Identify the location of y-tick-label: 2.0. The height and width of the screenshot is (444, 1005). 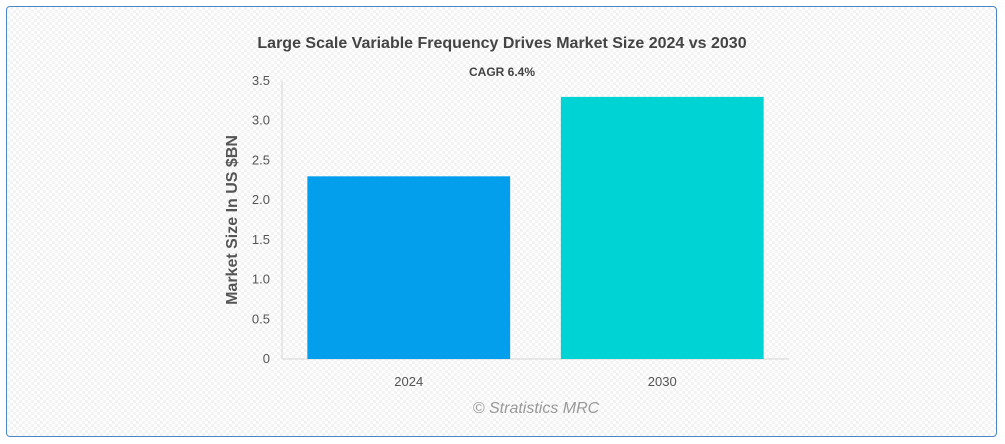
(261, 199).